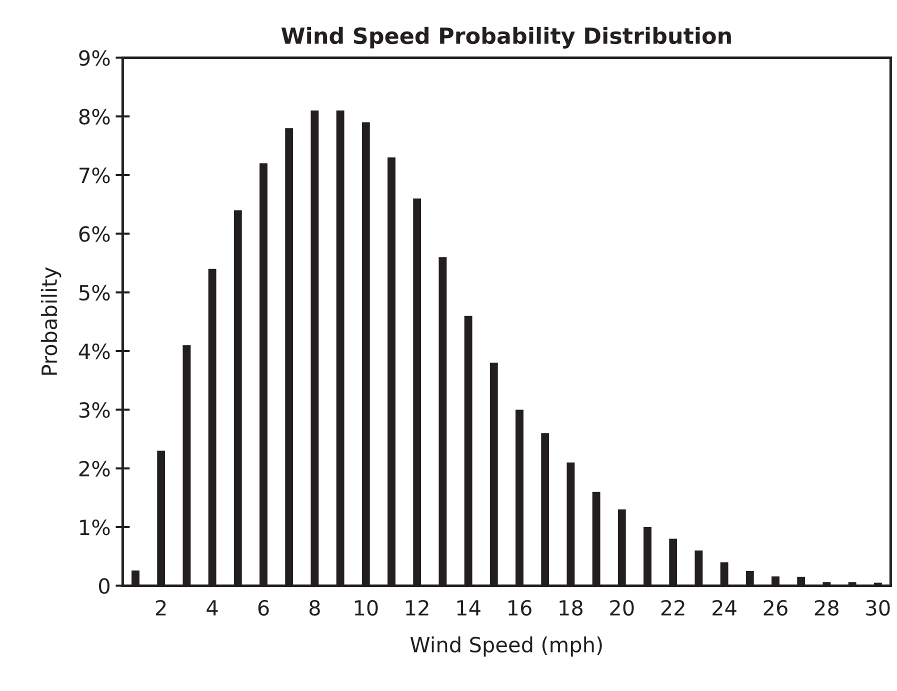 Image resolution: width=897 pixels, height=691 pixels. Describe the element at coordinates (161, 608) in the screenshot. I see `x-tick-label: 2` at that location.